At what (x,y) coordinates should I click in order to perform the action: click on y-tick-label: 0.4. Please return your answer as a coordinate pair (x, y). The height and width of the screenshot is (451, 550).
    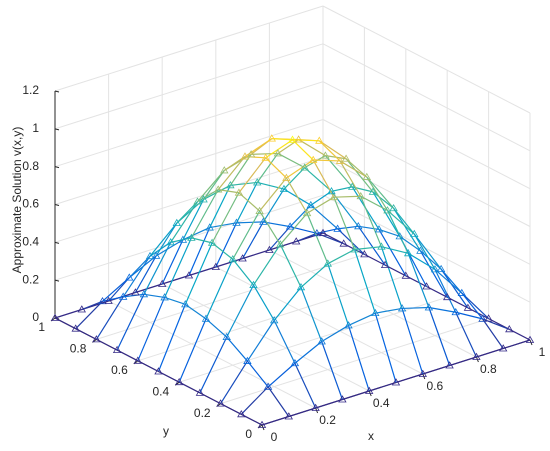
    Looking at the image, I should click on (161, 391).